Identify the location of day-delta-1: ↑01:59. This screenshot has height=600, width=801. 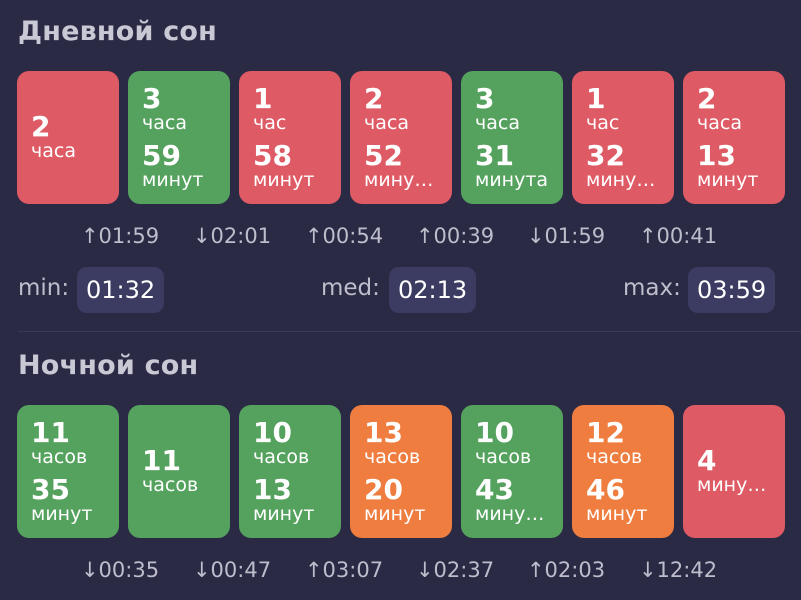
(120, 236).